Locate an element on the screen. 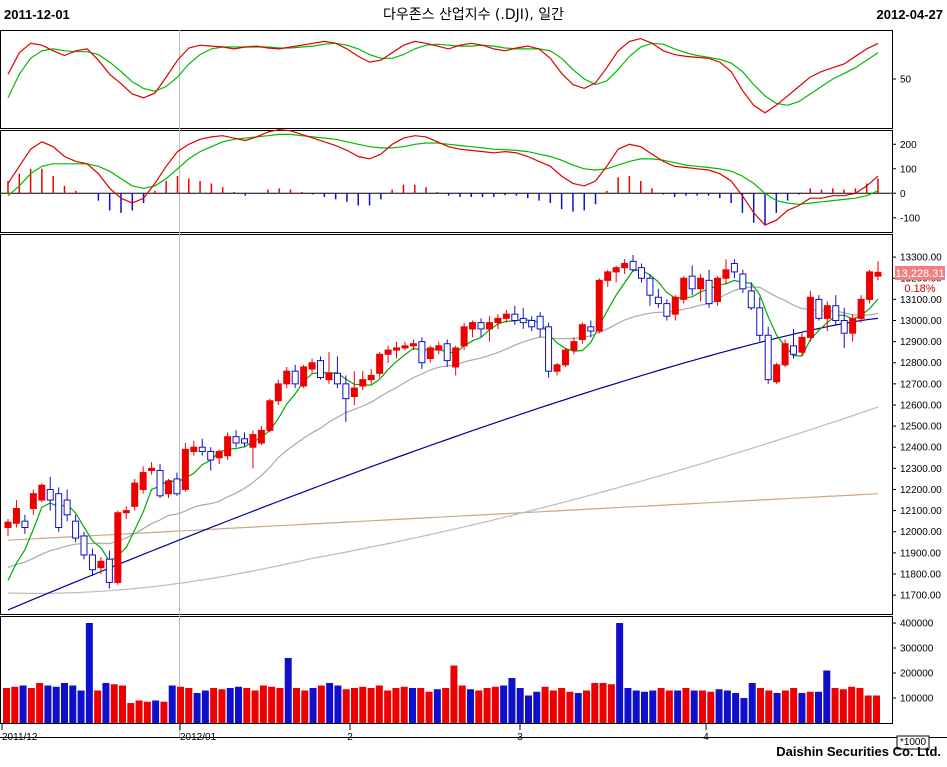  y-tick-label: 200000 is located at coordinates (917, 674).